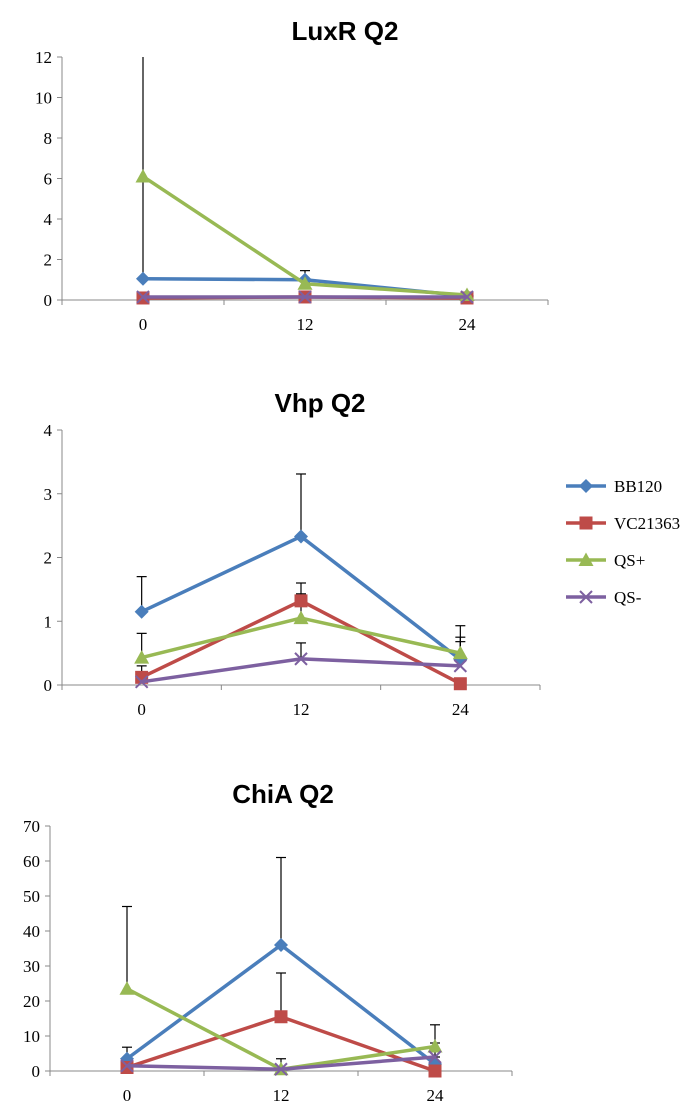 This screenshot has height=1110, width=700. What do you see at coordinates (345, 31) in the screenshot?
I see `chart-title: LuxR Q2` at bounding box center [345, 31].